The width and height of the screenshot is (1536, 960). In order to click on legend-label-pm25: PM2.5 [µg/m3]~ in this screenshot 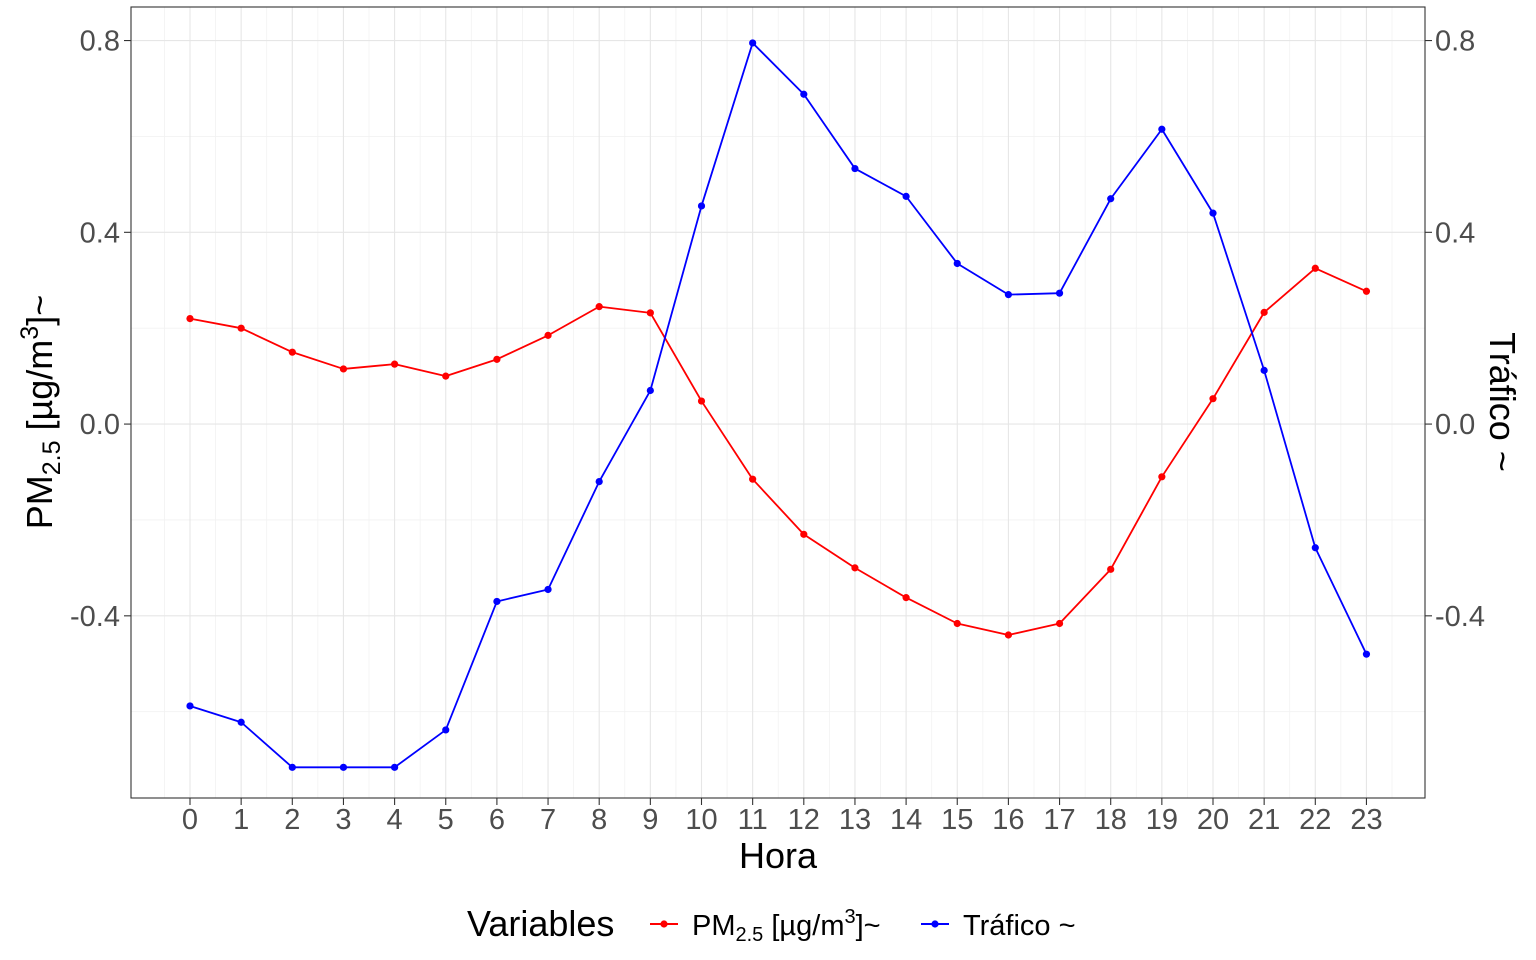, I will do `click(786, 926)`.